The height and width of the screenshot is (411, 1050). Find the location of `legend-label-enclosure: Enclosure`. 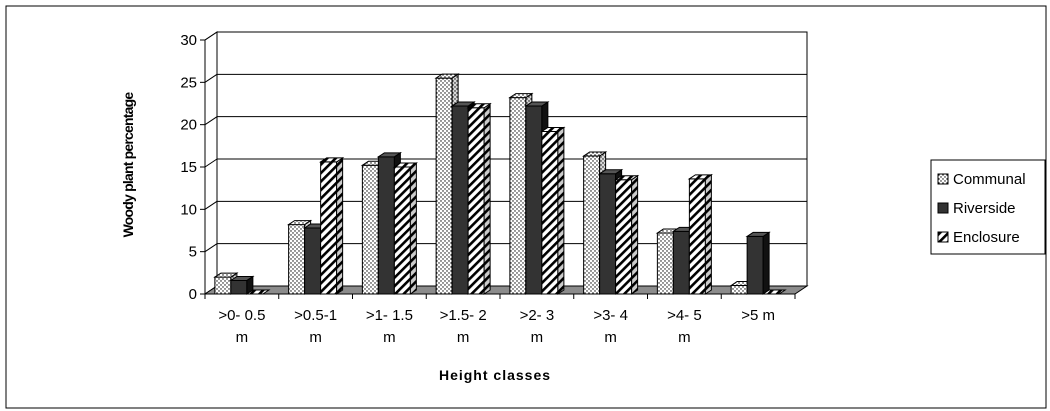

legend-label-enclosure: Enclosure is located at coordinates (986, 237).